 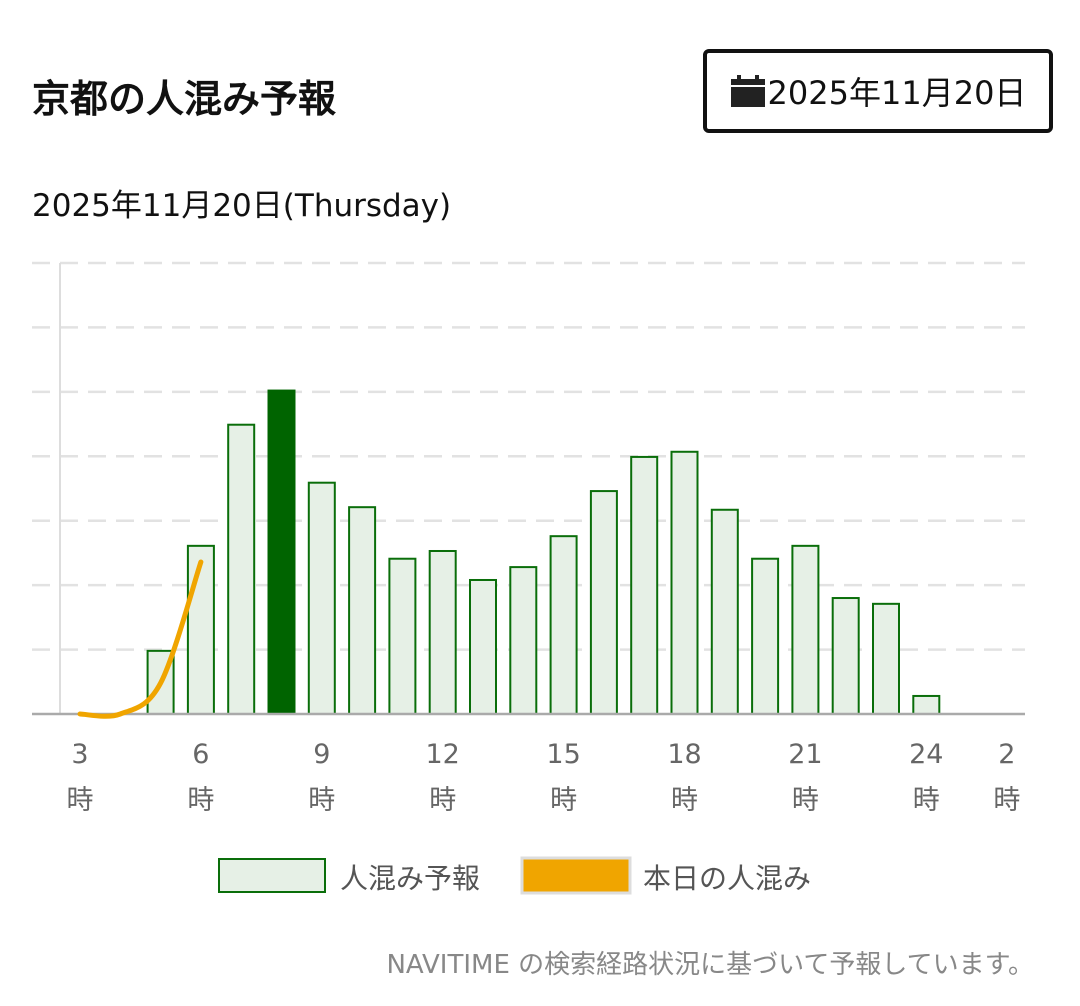 I want to click on x-tick-label: 15 時, so click(x=563, y=777).